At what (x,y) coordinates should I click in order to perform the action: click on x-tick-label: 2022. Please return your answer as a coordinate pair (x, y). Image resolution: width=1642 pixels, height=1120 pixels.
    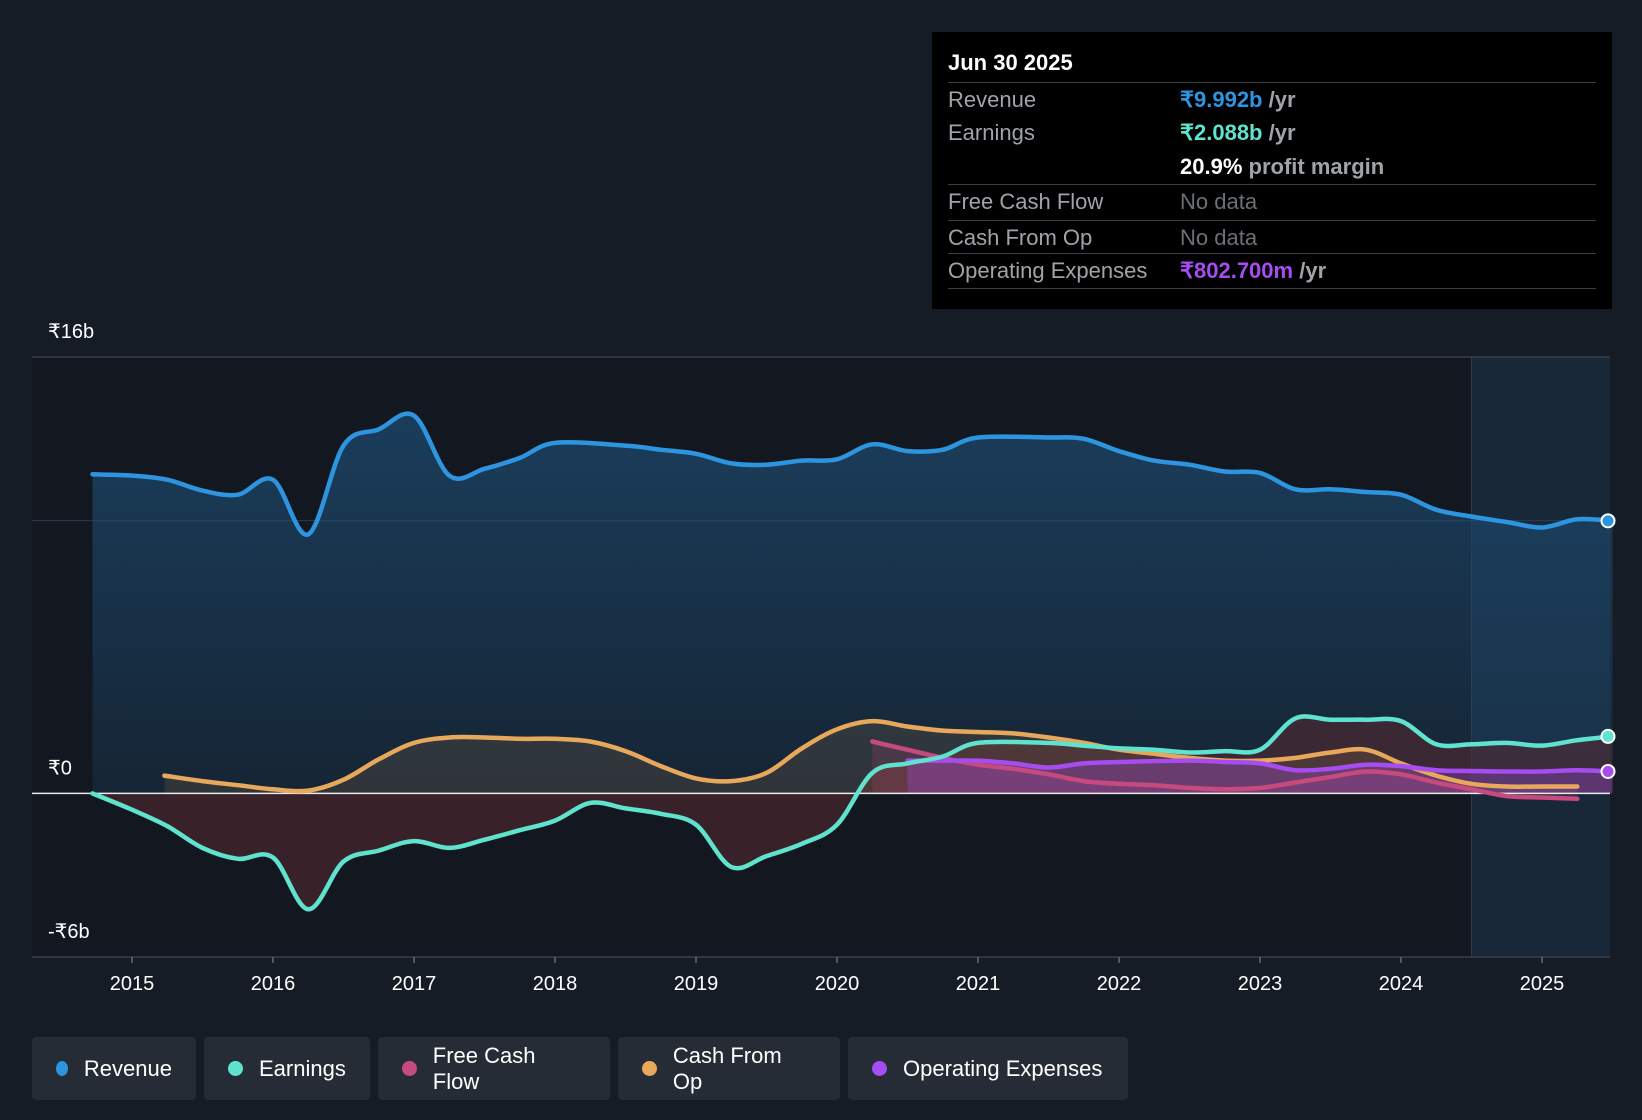
    Looking at the image, I should click on (1119, 984).